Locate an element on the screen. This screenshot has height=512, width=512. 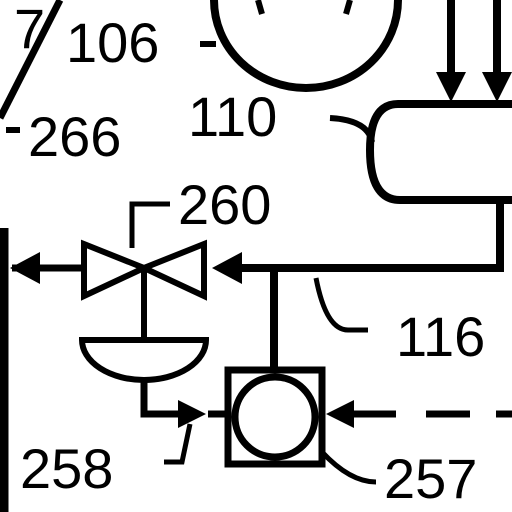
circle-tick-right is located at coordinates (348, 7).